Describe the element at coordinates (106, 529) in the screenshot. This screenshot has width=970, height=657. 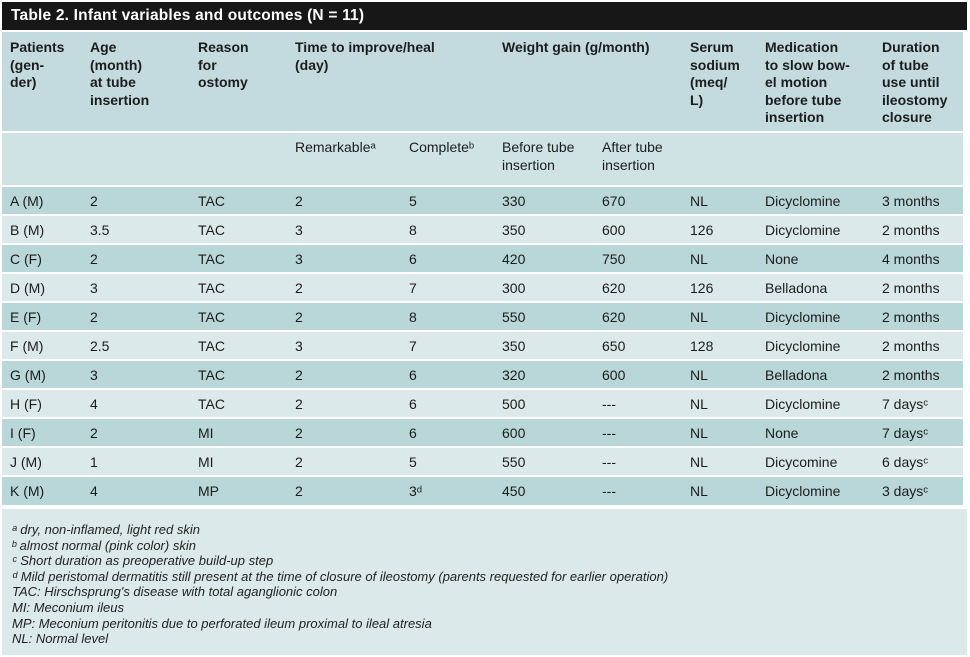
I see `footnote: ᵃ dry, non-inflamed, light red skin` at that location.